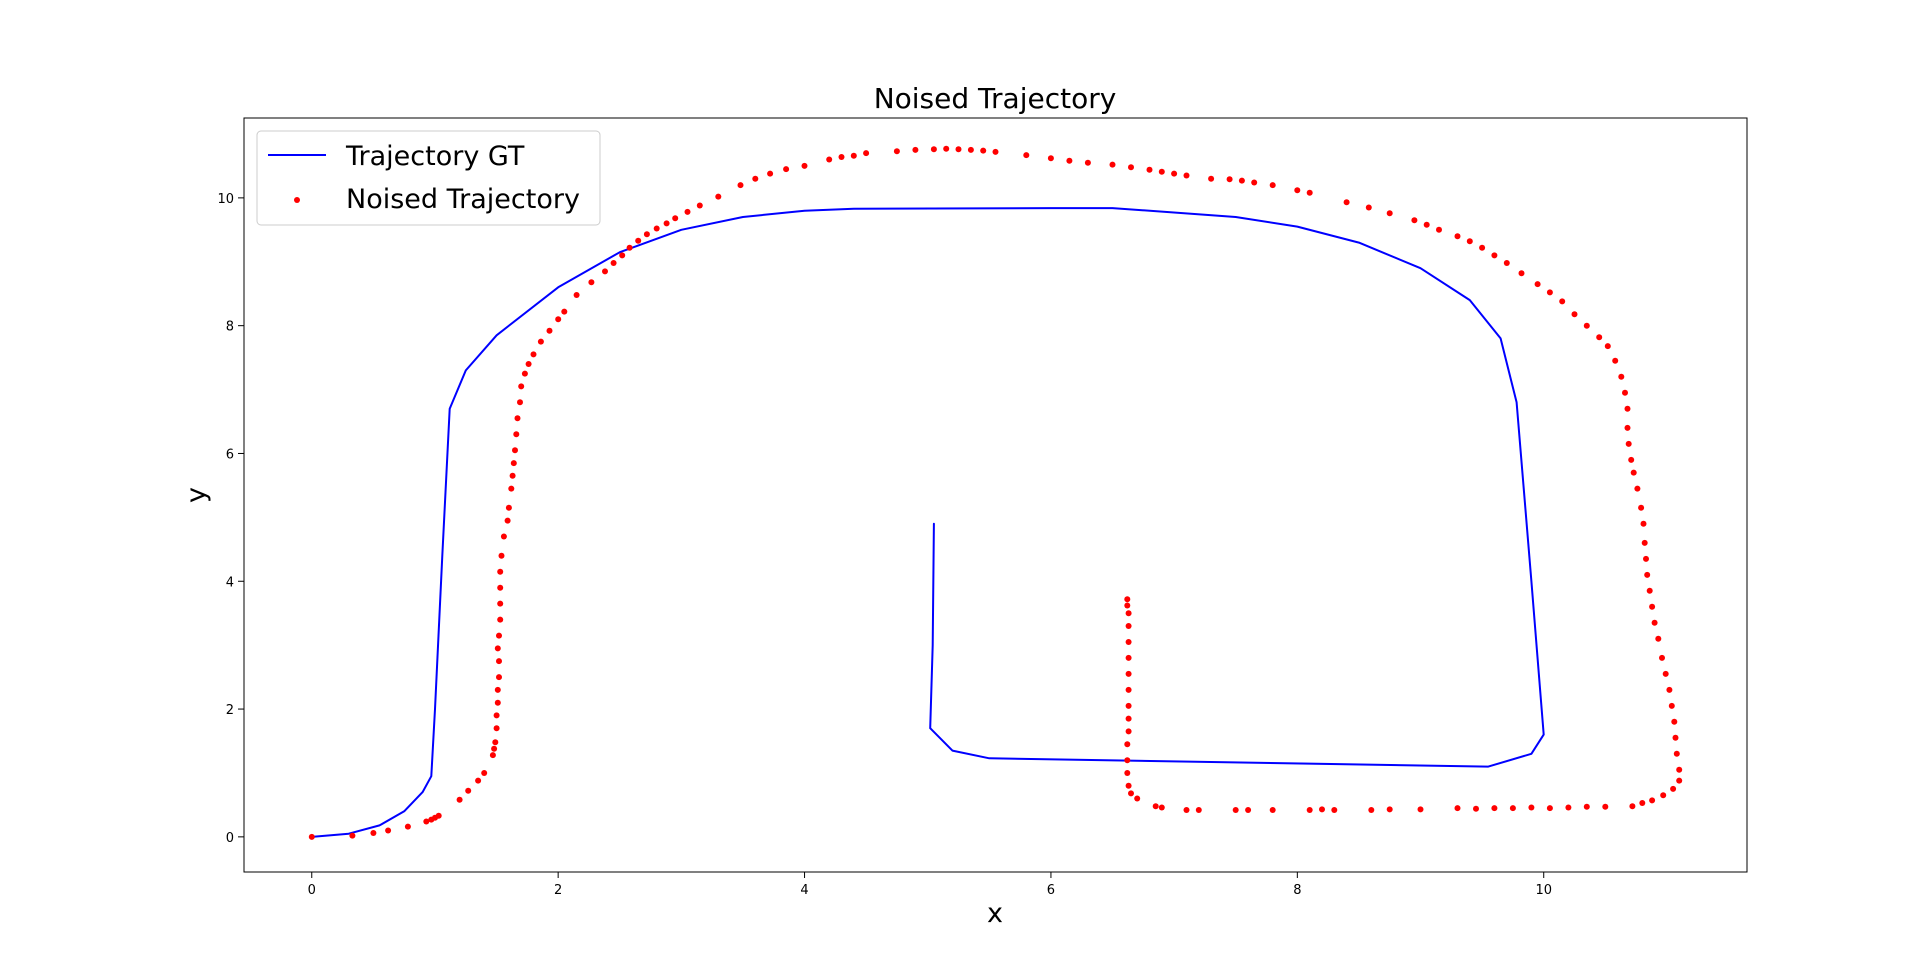  I want to click on y-tick-label: 8, so click(230, 327).